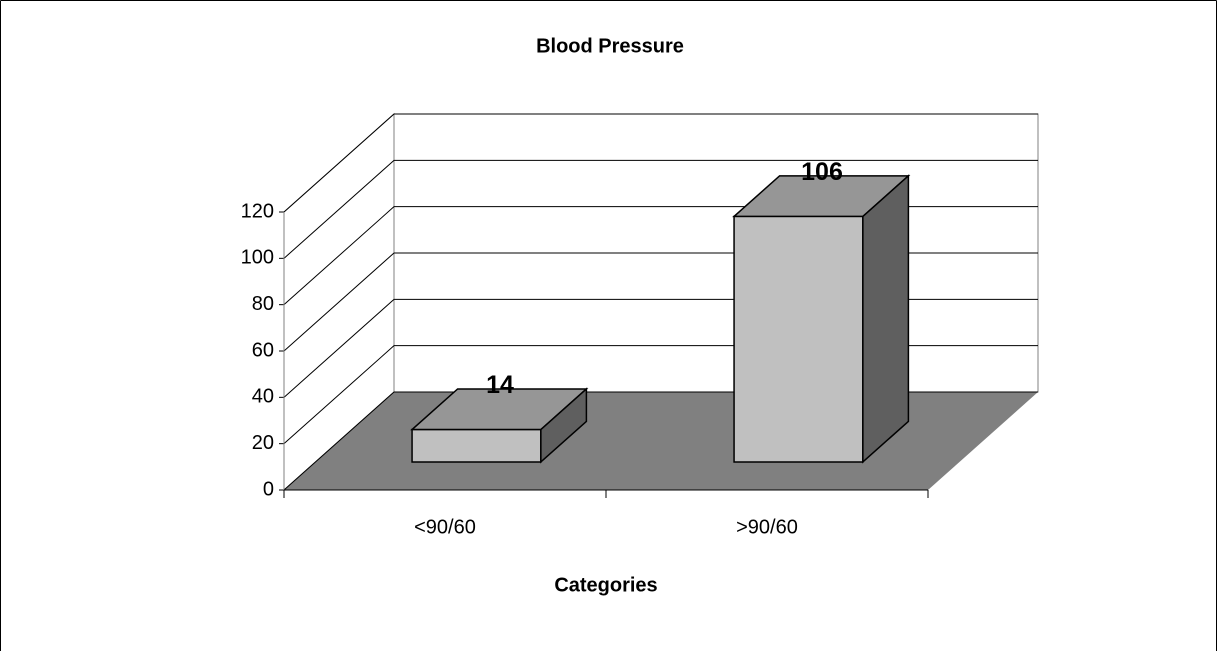  Describe the element at coordinates (257, 258) in the screenshot. I see `y-tick-label: 100` at that location.